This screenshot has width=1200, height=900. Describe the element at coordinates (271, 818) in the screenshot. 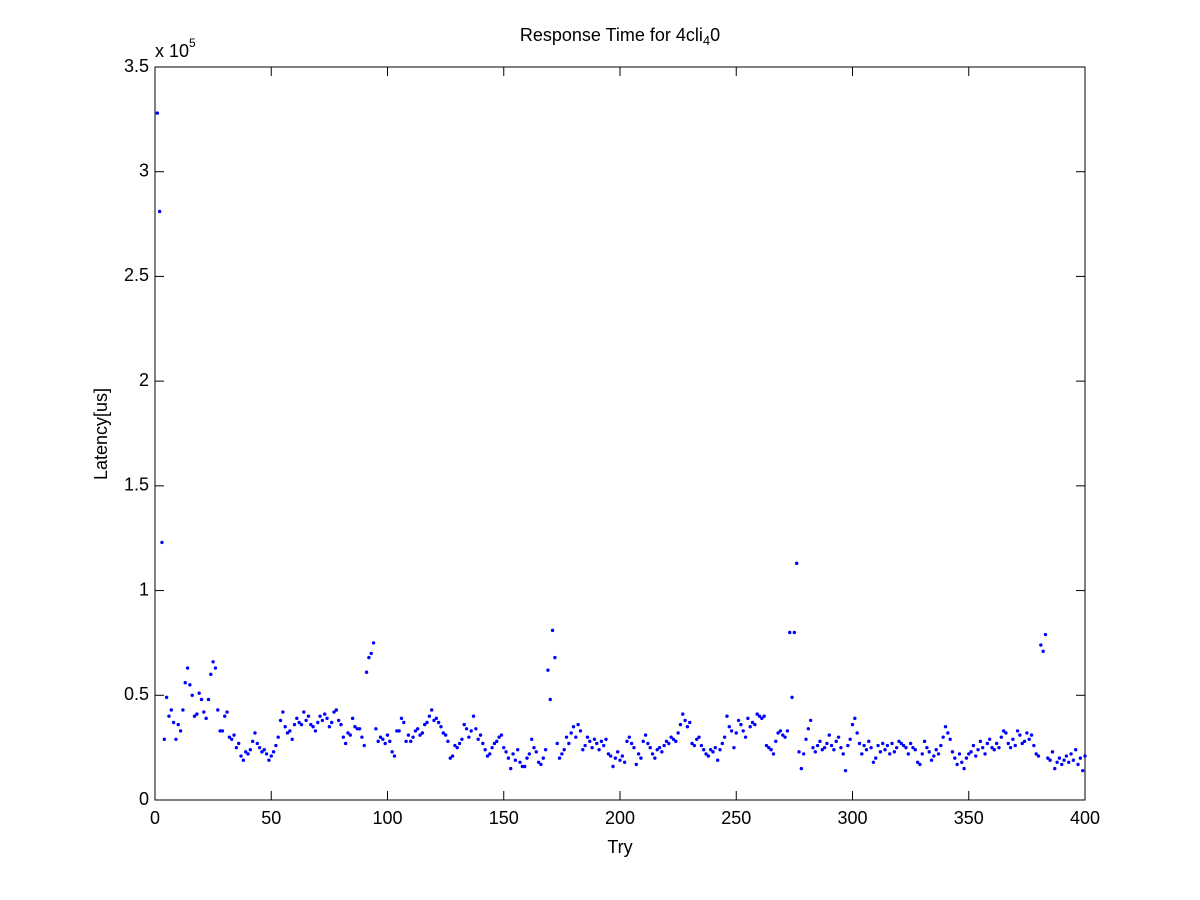

I see `x-tick-label: 50` at that location.